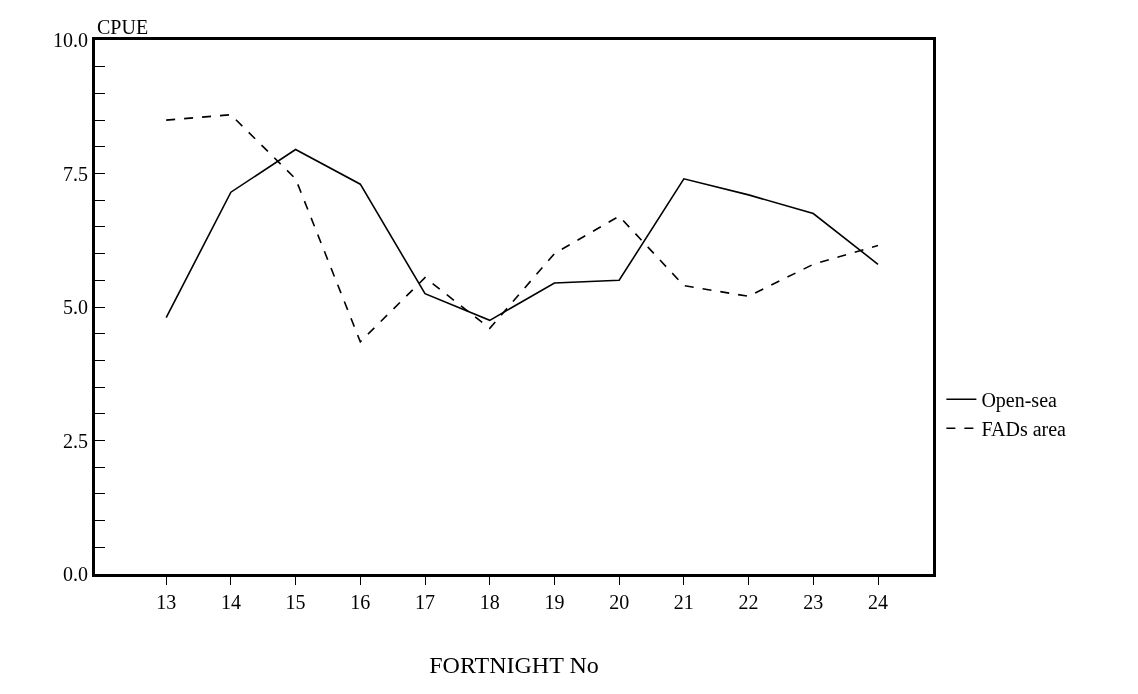  Describe the element at coordinates (1024, 429) in the screenshot. I see `legend-label: FADs area` at that location.